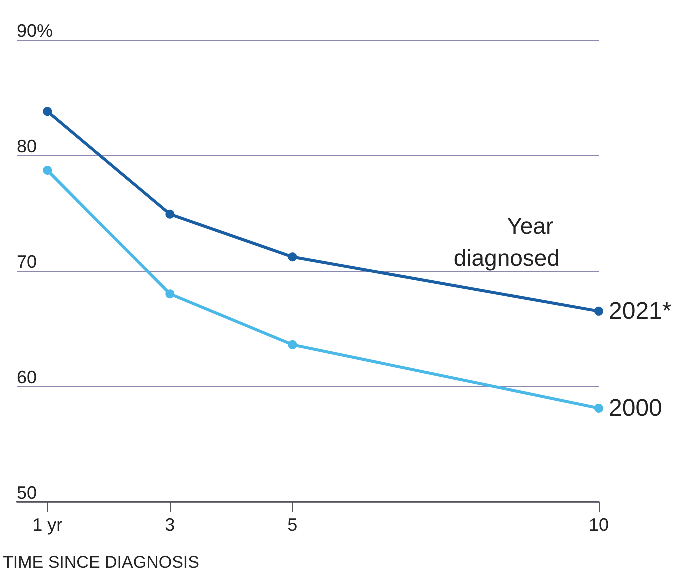 The image size is (689, 586). Describe the element at coordinates (640, 311) in the screenshot. I see `series-label: 2021*` at that location.